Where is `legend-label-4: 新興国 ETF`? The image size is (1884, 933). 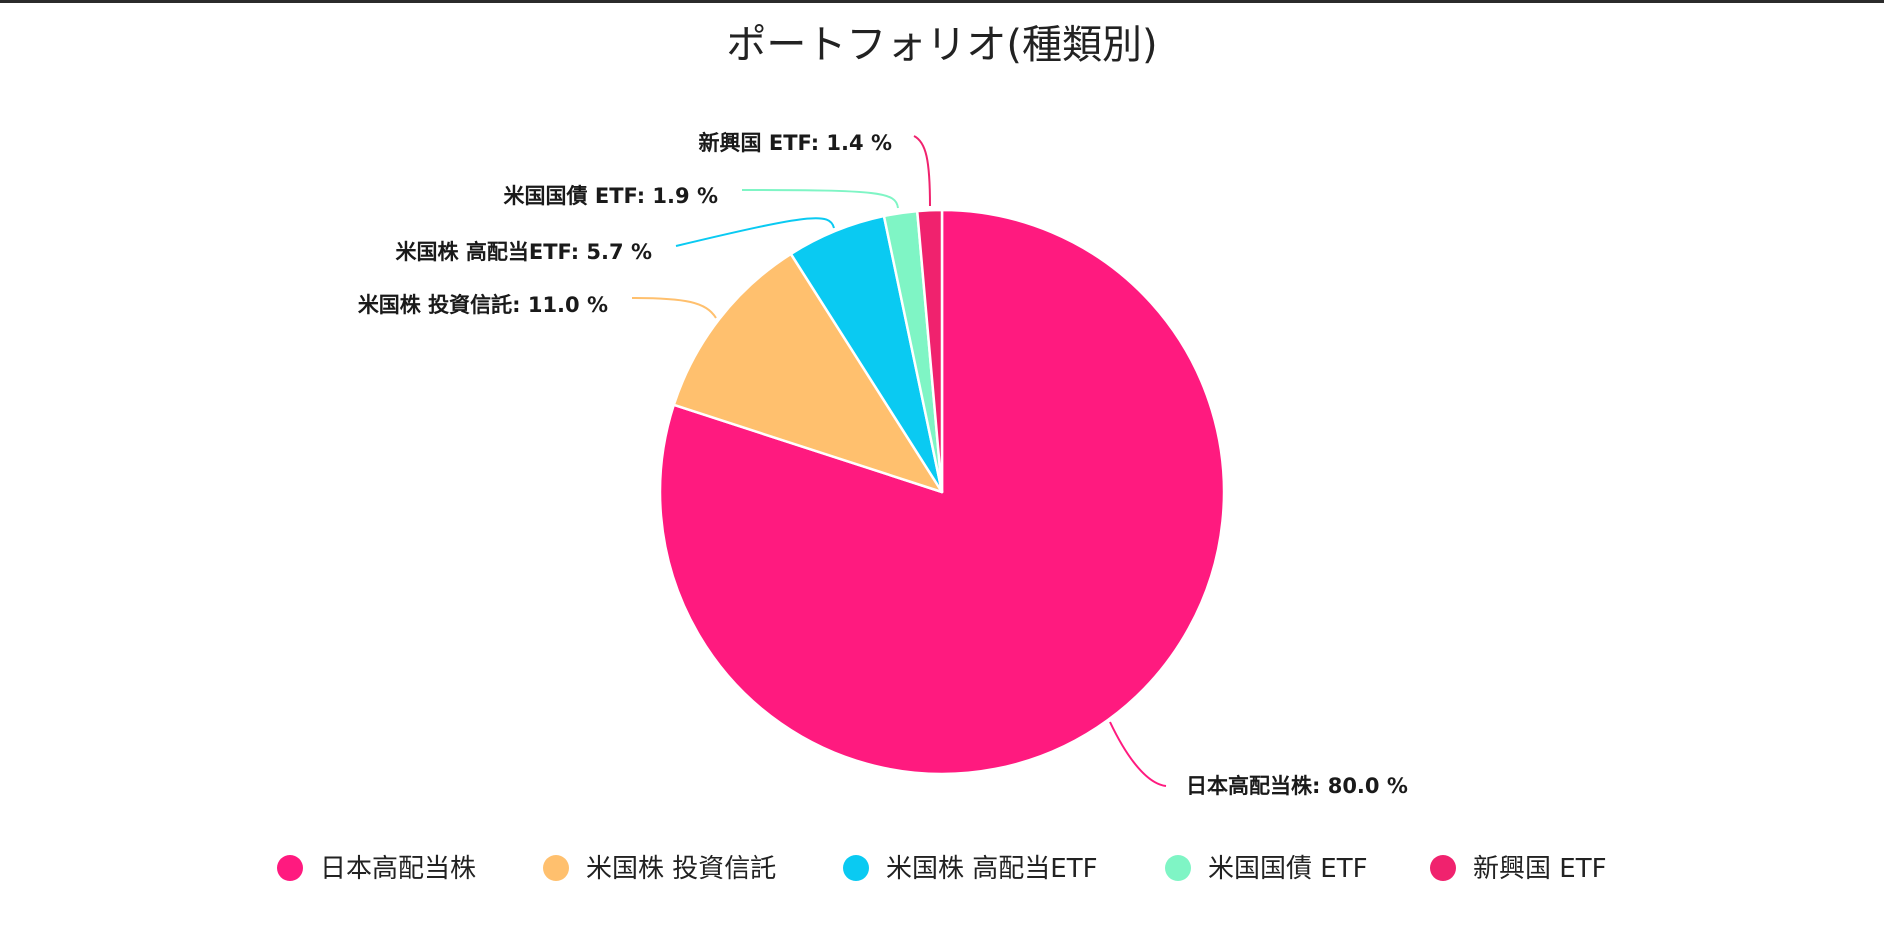 legend-label-4: 新興国 ETF is located at coordinates (1540, 869).